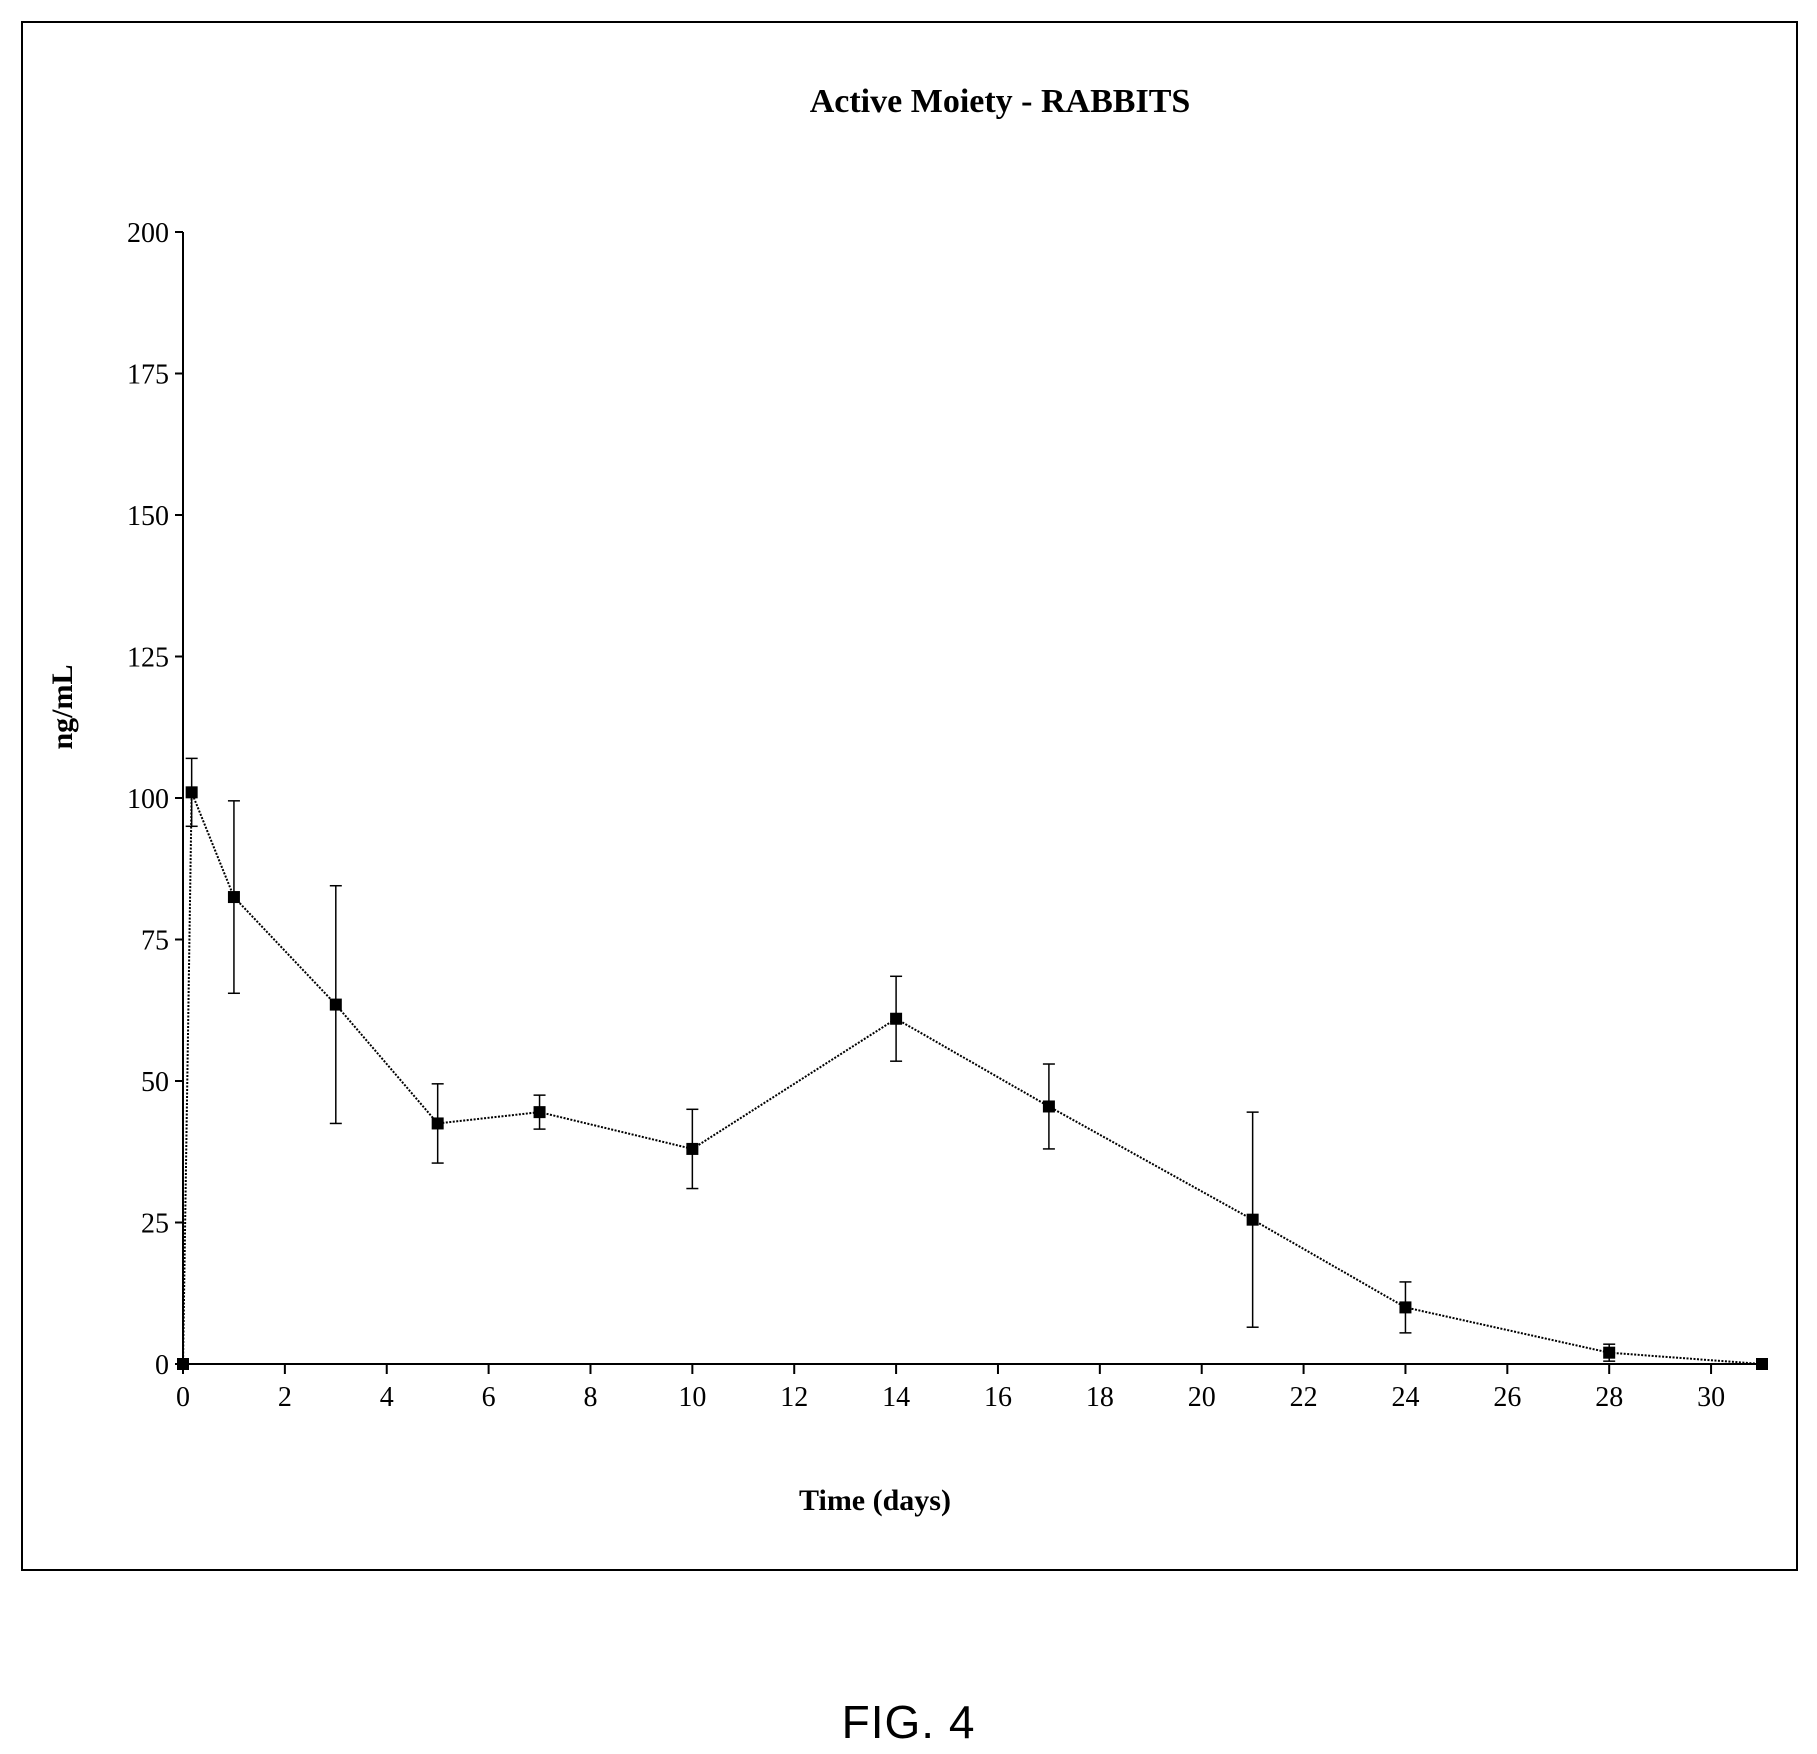  I want to click on y-tick-label: 150, so click(148, 516).